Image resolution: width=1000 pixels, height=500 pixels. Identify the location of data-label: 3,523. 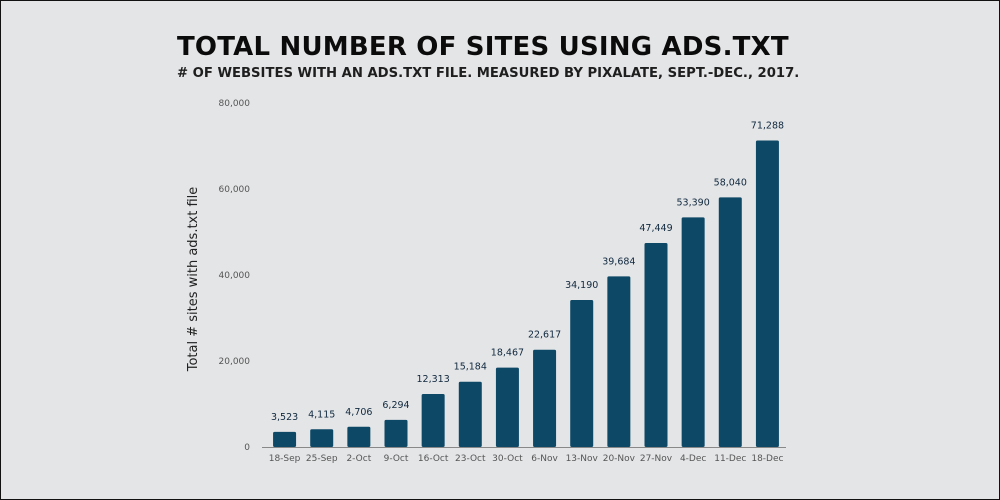
(284, 417).